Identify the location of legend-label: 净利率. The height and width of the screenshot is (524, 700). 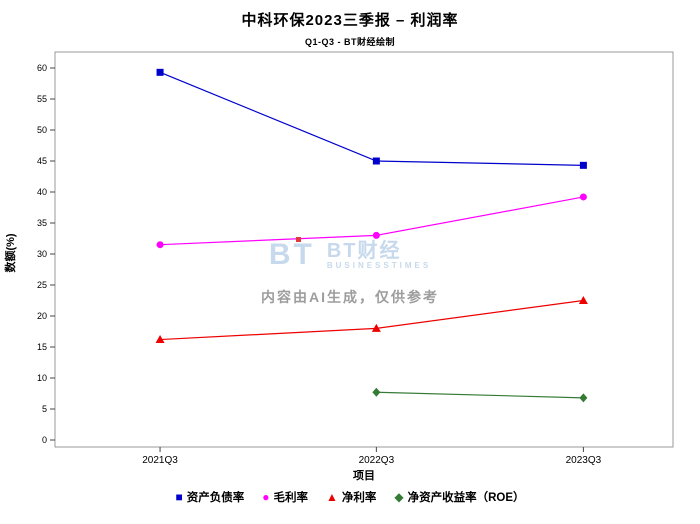
(359, 498).